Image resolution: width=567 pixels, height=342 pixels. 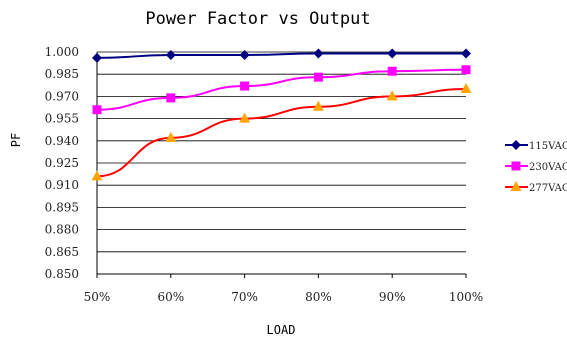 What do you see at coordinates (245, 86) in the screenshot?
I see `data-point-230VAC-70%` at bounding box center [245, 86].